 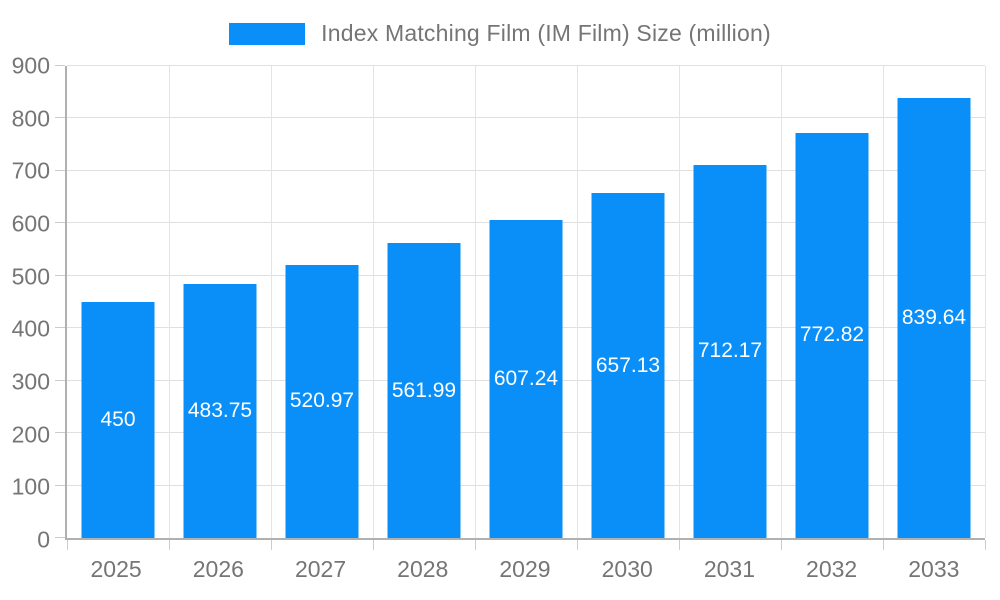 I want to click on y-axis-tick-label: 0, so click(x=43, y=539).